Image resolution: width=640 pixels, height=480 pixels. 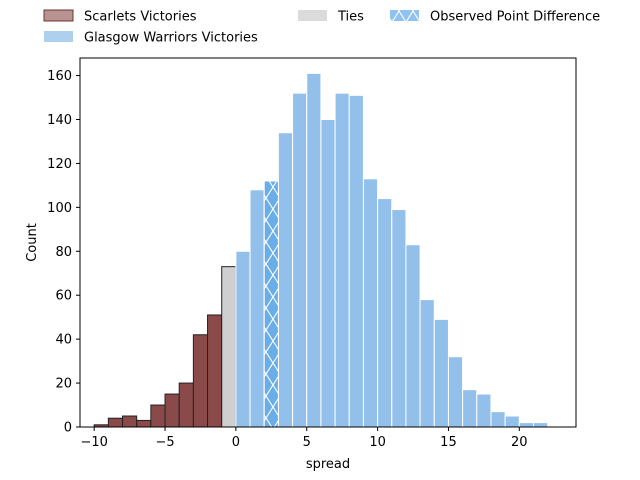 What do you see at coordinates (271, 304) in the screenshot?
I see `observed-bar-hatch` at bounding box center [271, 304].